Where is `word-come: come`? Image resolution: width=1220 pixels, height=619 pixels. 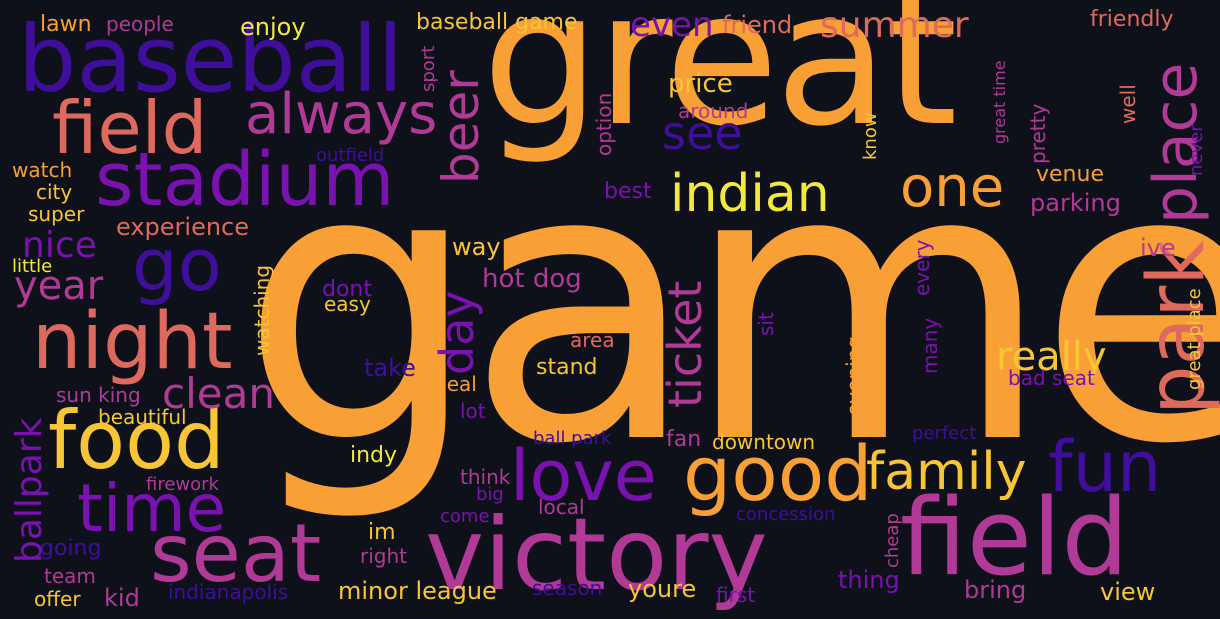
word-come: come is located at coordinates (465, 516).